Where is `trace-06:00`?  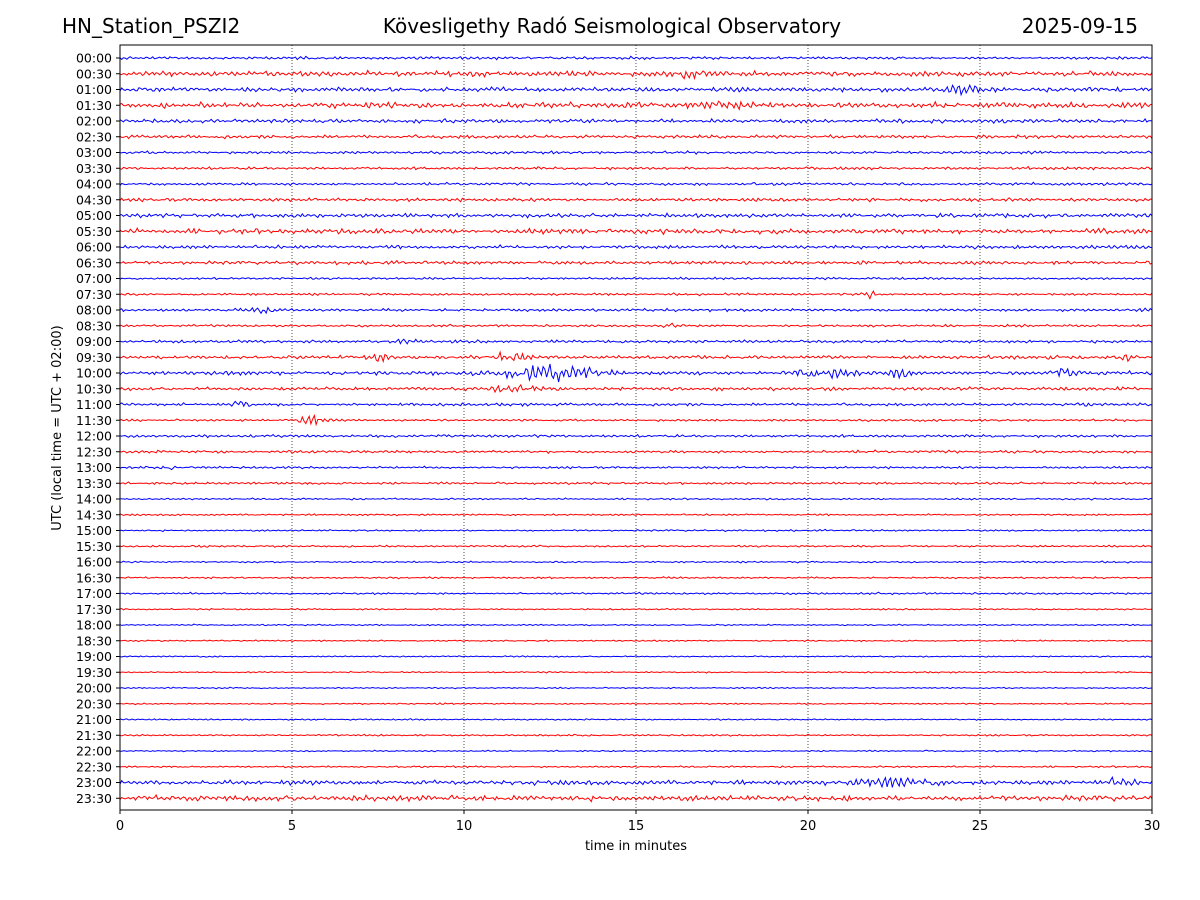 trace-06:00 is located at coordinates (635, 247).